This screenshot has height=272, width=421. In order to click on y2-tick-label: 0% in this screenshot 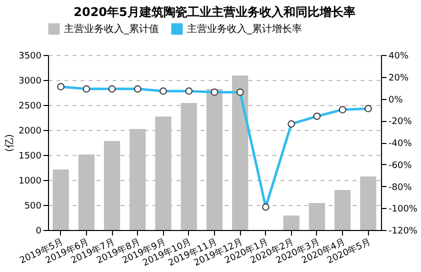, I will do `click(396, 100)`.